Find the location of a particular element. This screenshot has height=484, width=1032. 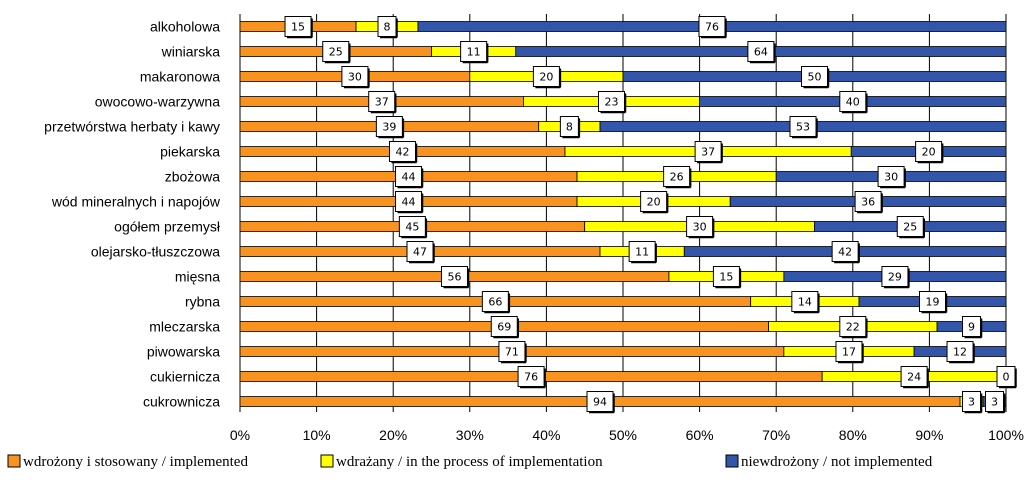

x-tick-label: 30% is located at coordinates (470, 435).